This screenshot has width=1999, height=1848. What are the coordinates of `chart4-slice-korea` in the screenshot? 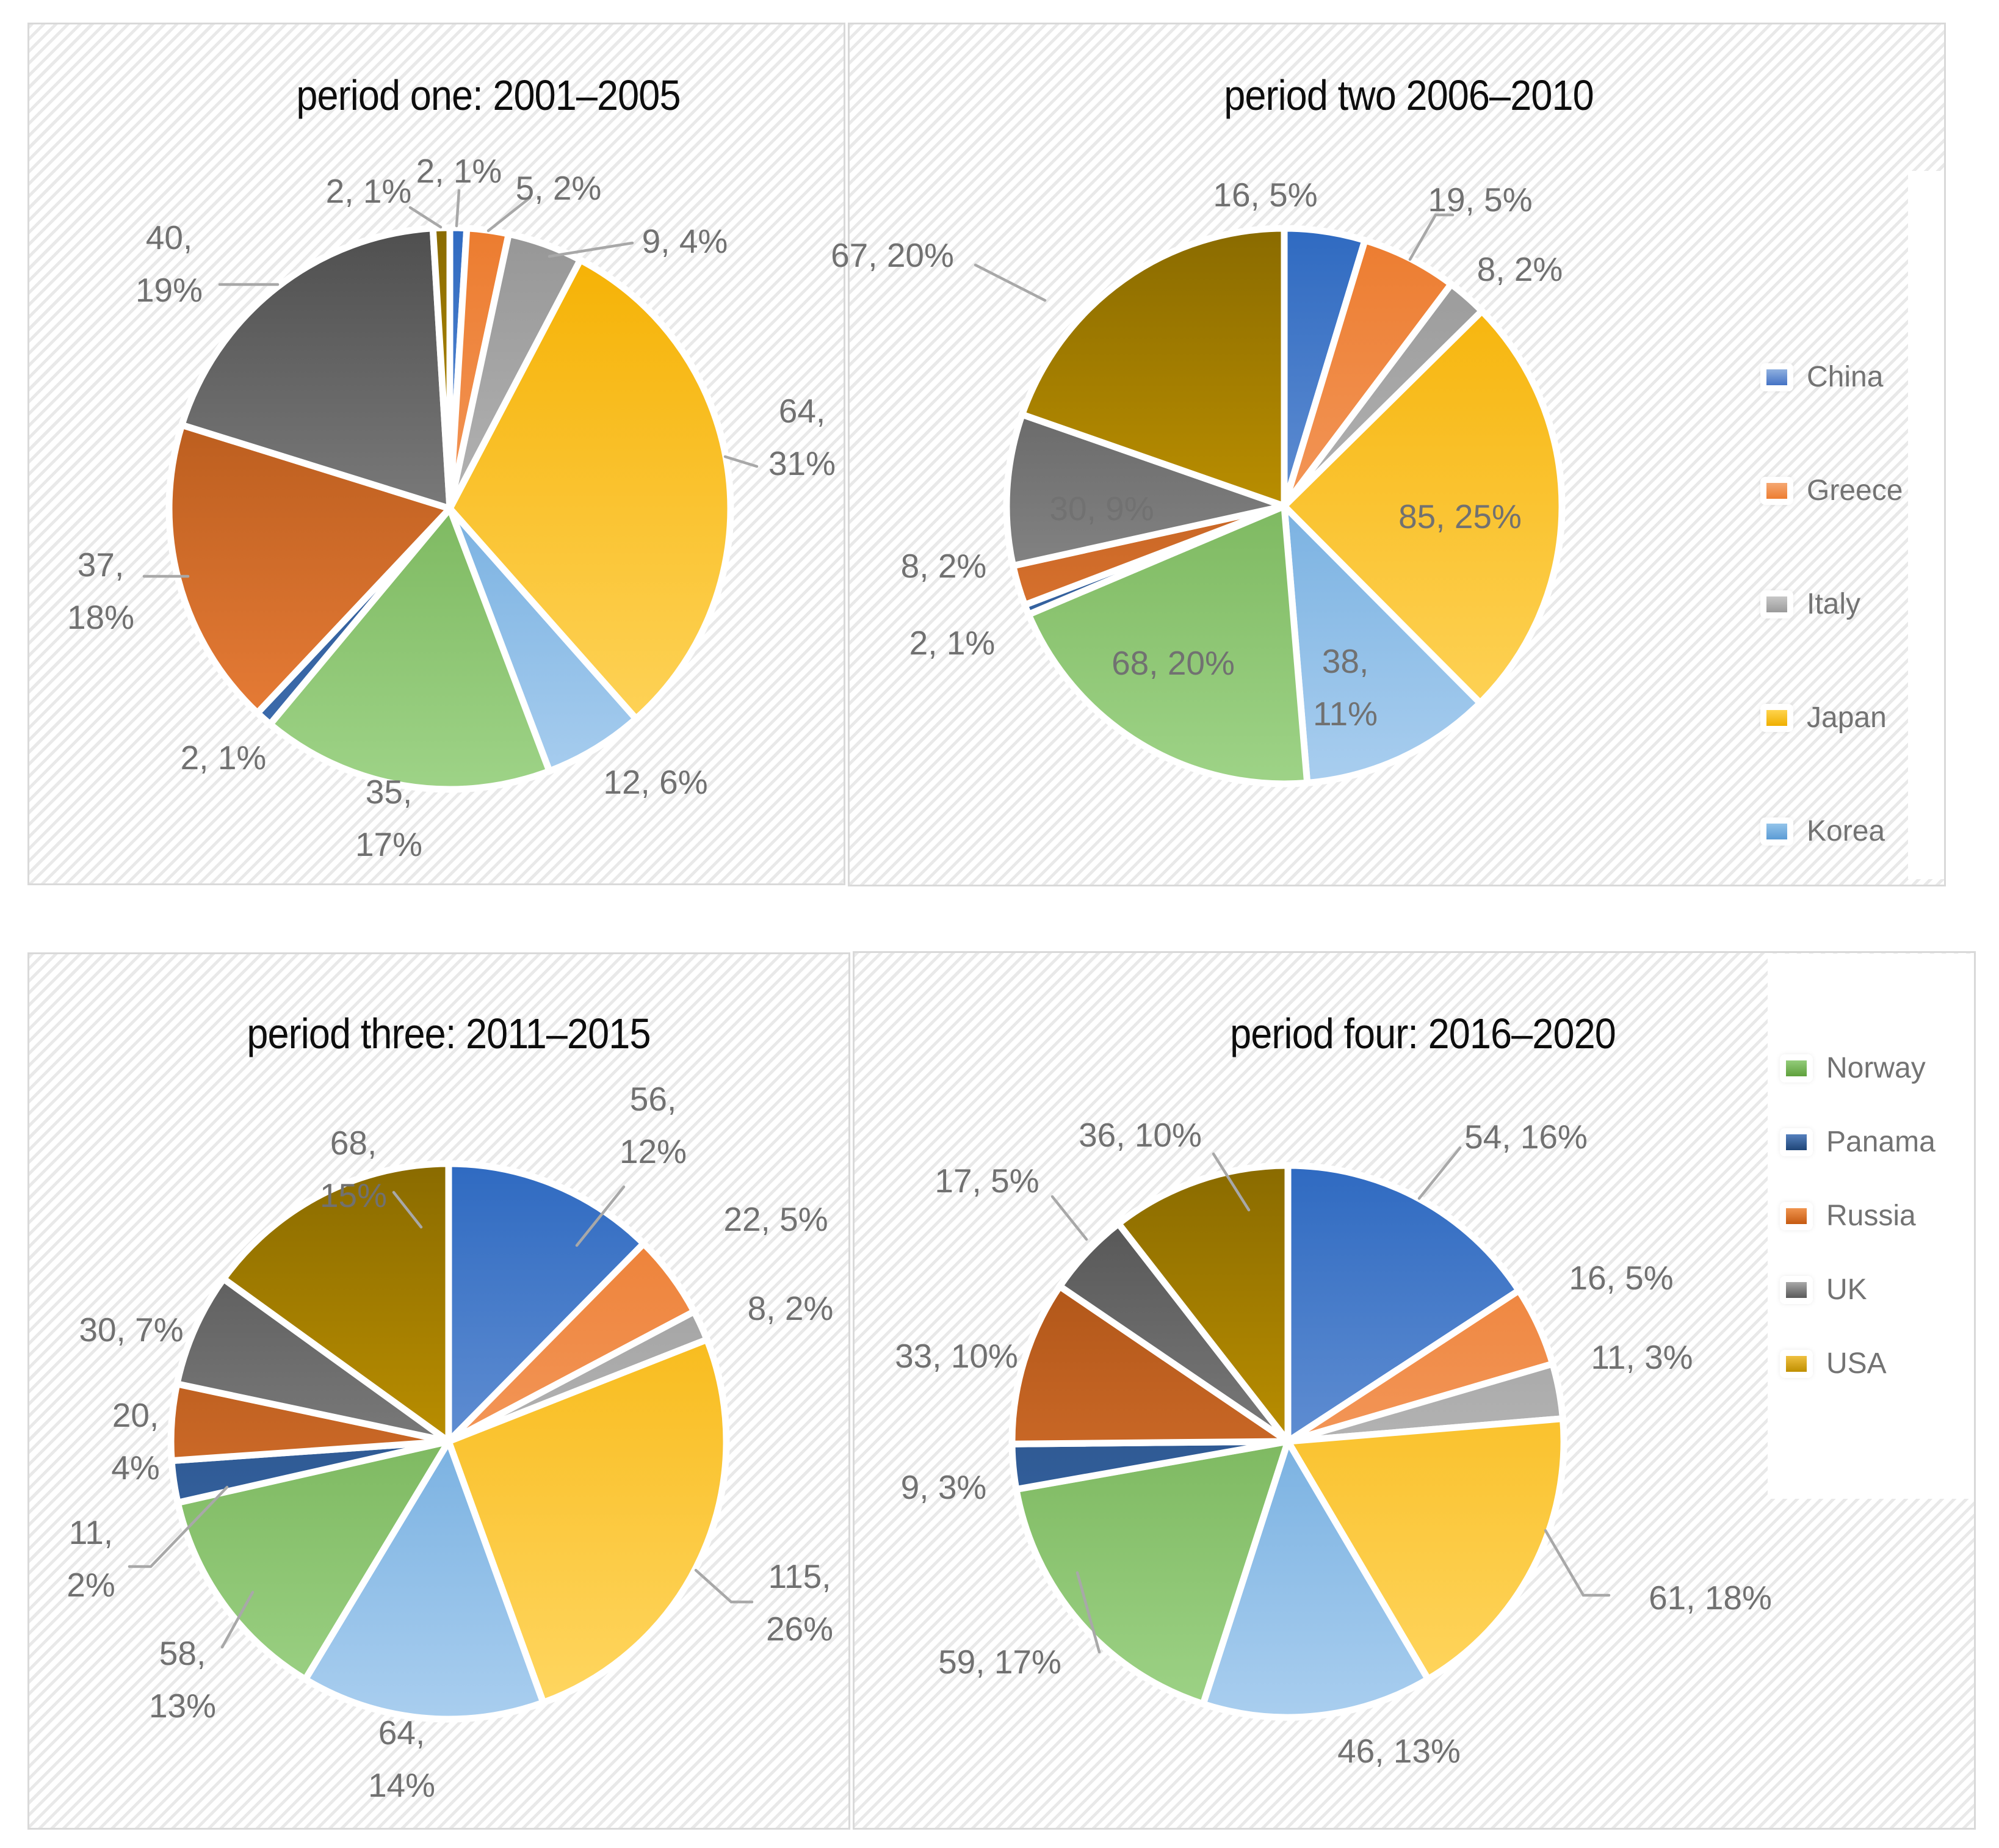 It's located at (1315, 1579).